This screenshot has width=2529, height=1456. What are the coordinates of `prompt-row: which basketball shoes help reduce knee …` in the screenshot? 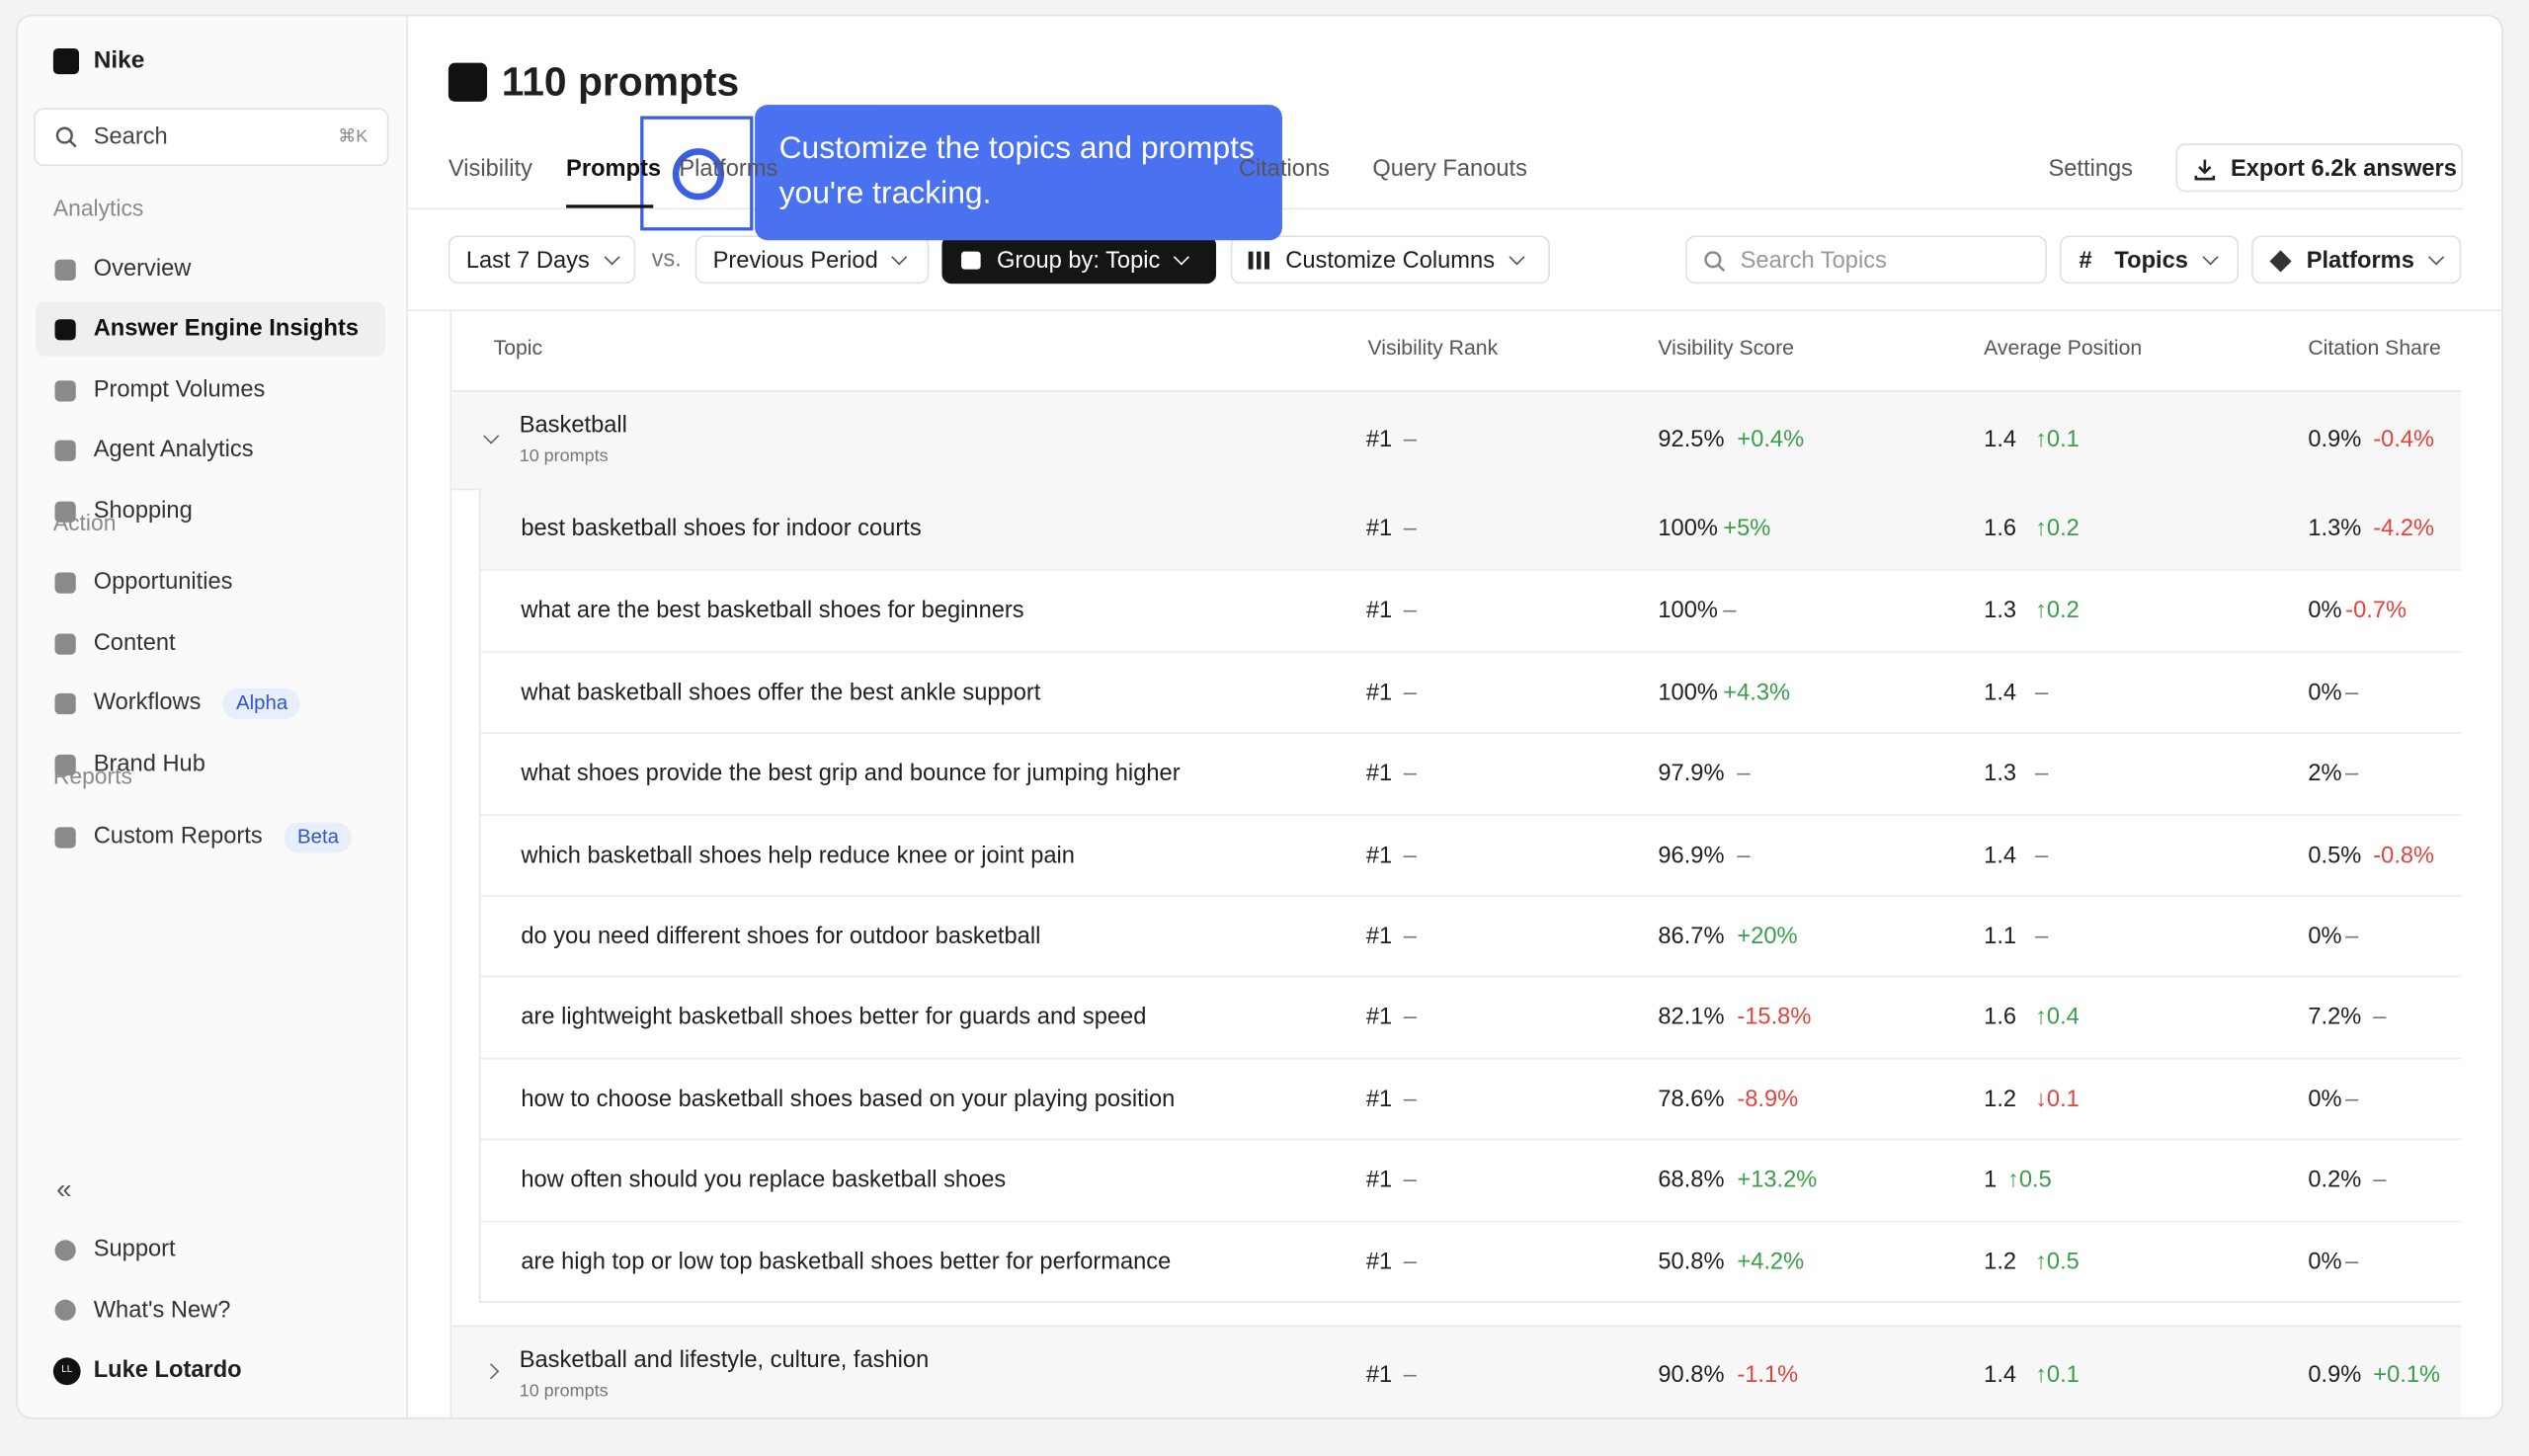 It's located at (1471, 855).